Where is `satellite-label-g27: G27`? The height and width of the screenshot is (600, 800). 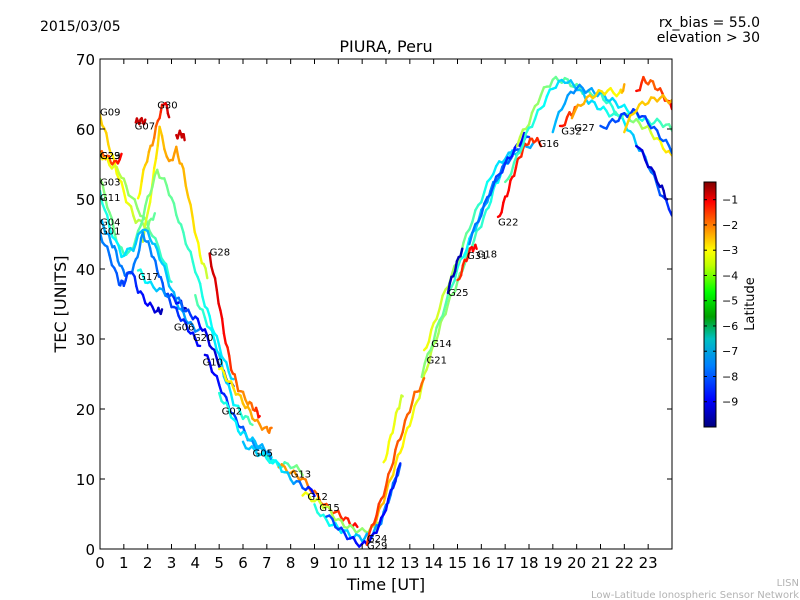 satellite-label-g27: G27 is located at coordinates (584, 128).